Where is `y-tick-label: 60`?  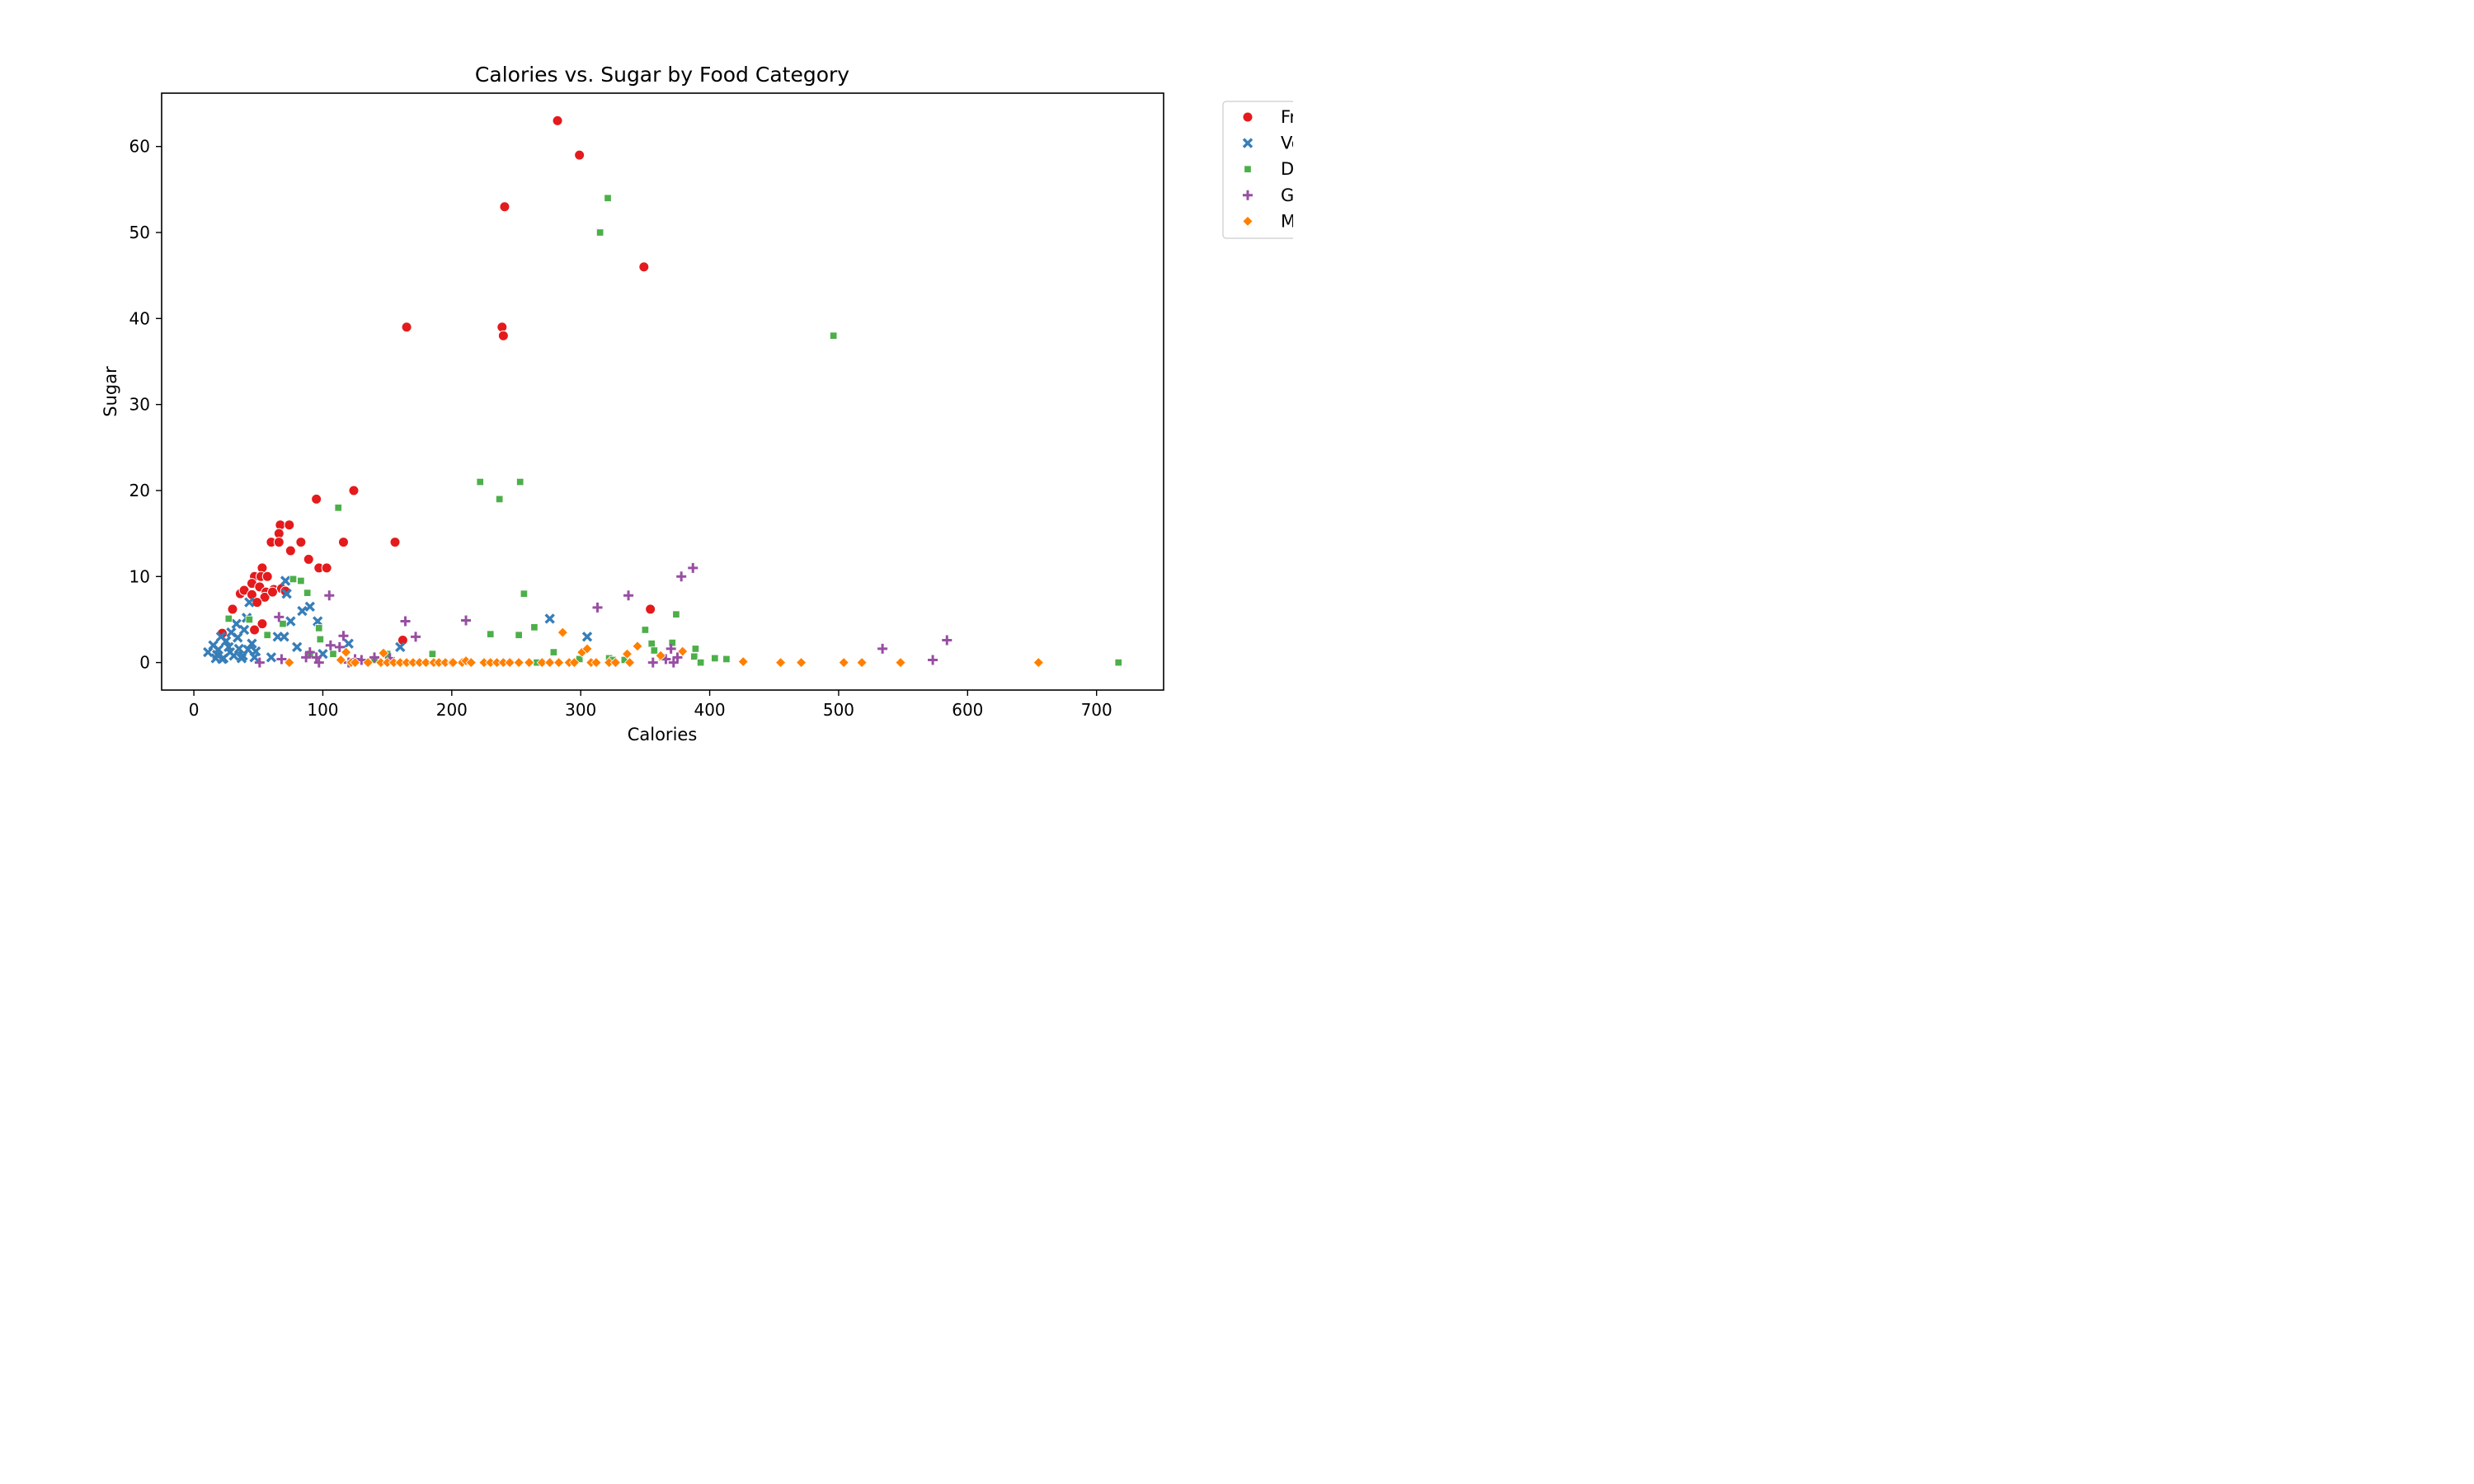 y-tick-label: 60 is located at coordinates (139, 147).